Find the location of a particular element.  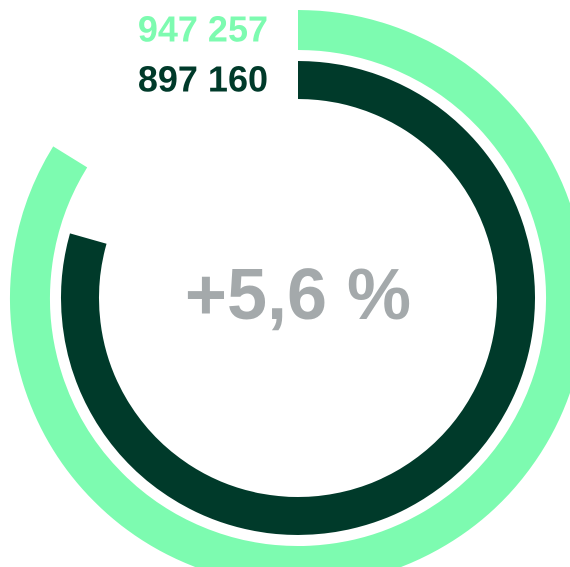

value-label: 897 160 is located at coordinates (203, 79).